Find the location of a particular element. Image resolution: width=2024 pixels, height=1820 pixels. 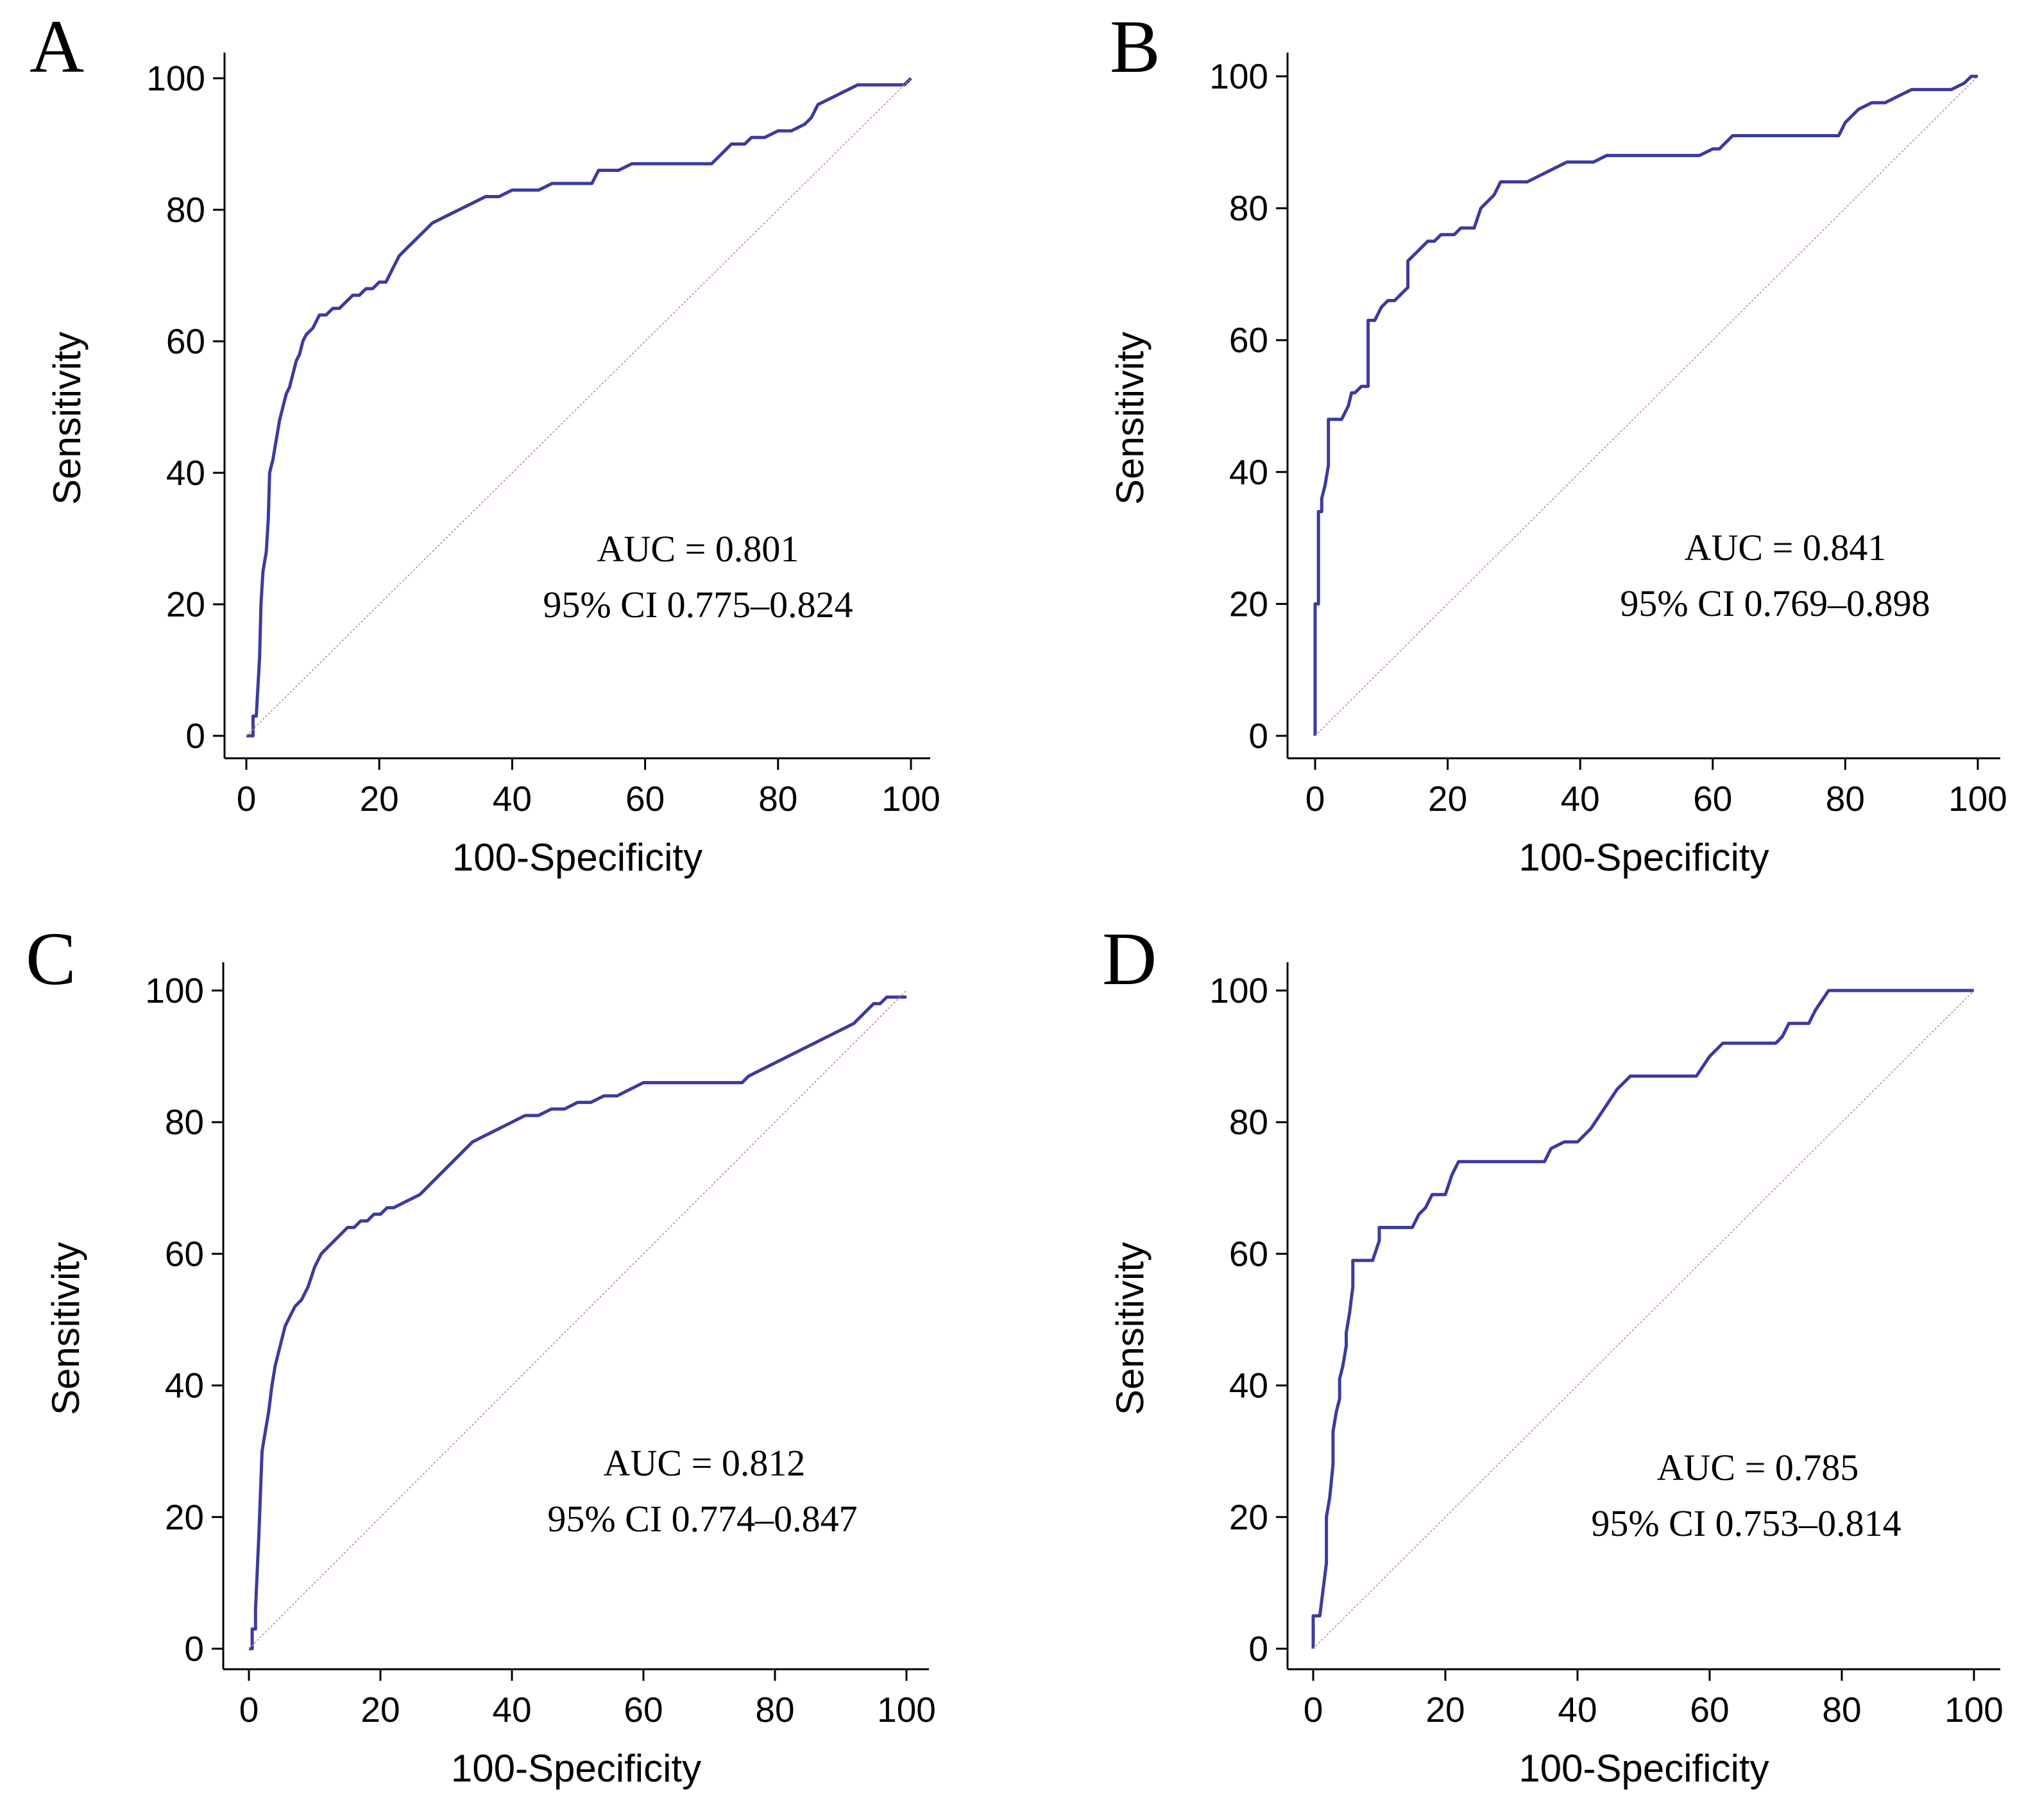

panel-c-annotation: AUC = 0.812 95% CI 0.774–0.847 is located at coordinates (702, 1491).